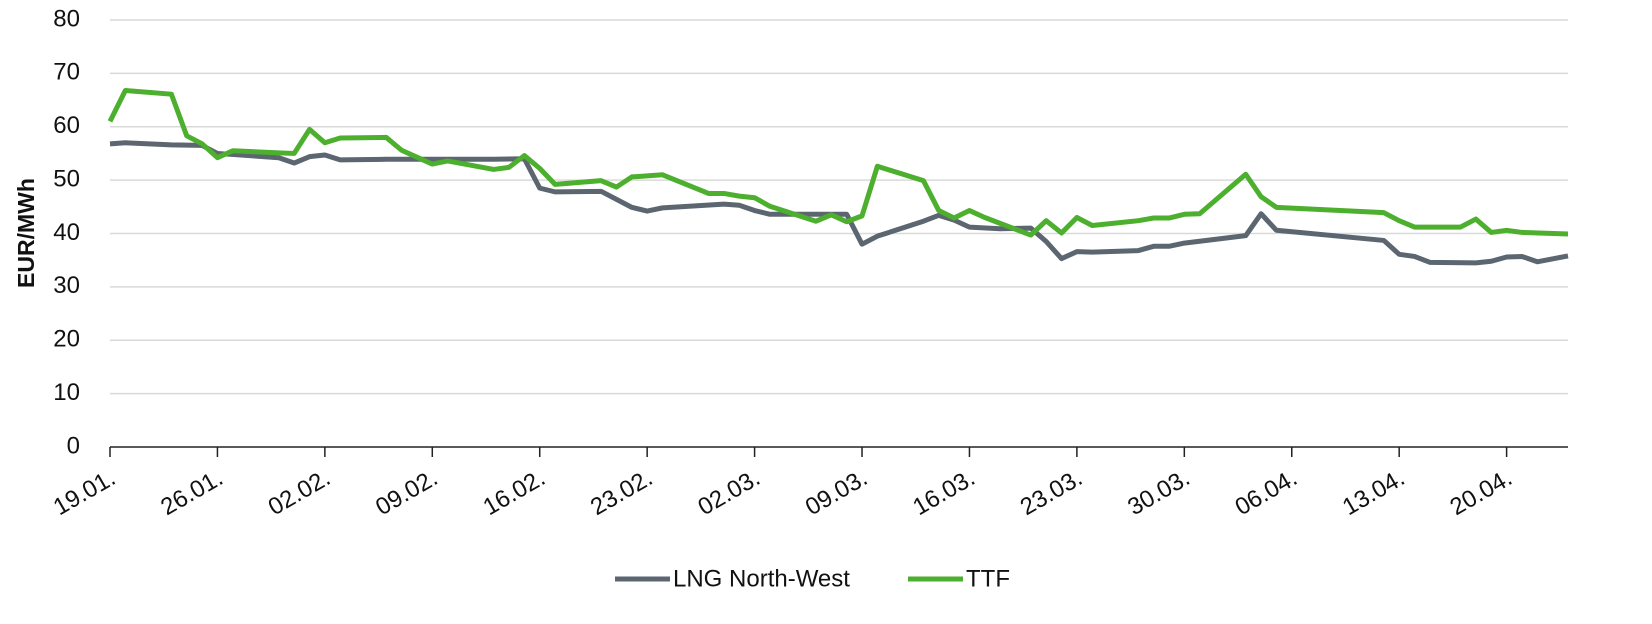 This screenshot has width=1652, height=624. What do you see at coordinates (66, 125) in the screenshot?
I see `y-tick-label: 60` at bounding box center [66, 125].